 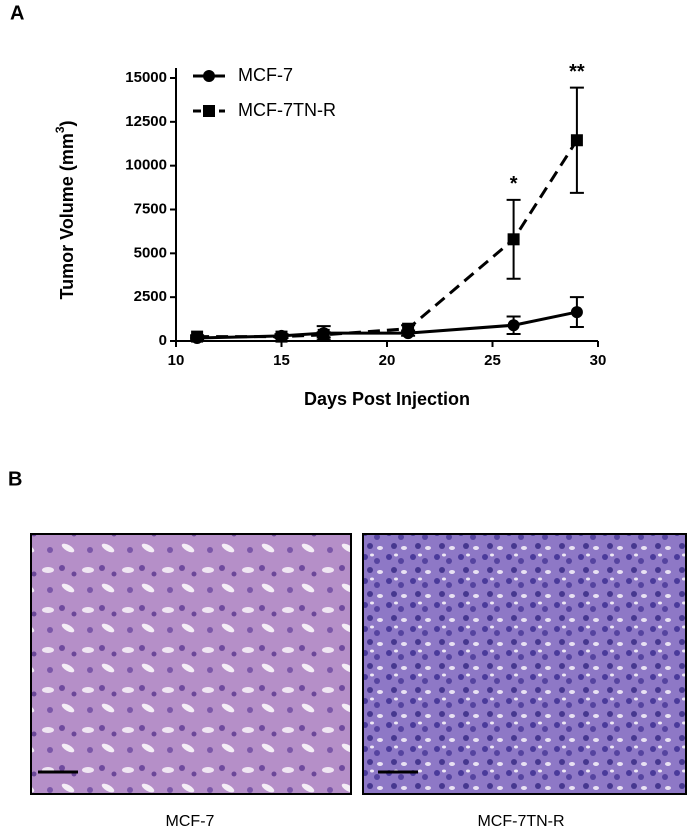 I want to click on x-axis-title: Days Post Injection, so click(x=387, y=399).